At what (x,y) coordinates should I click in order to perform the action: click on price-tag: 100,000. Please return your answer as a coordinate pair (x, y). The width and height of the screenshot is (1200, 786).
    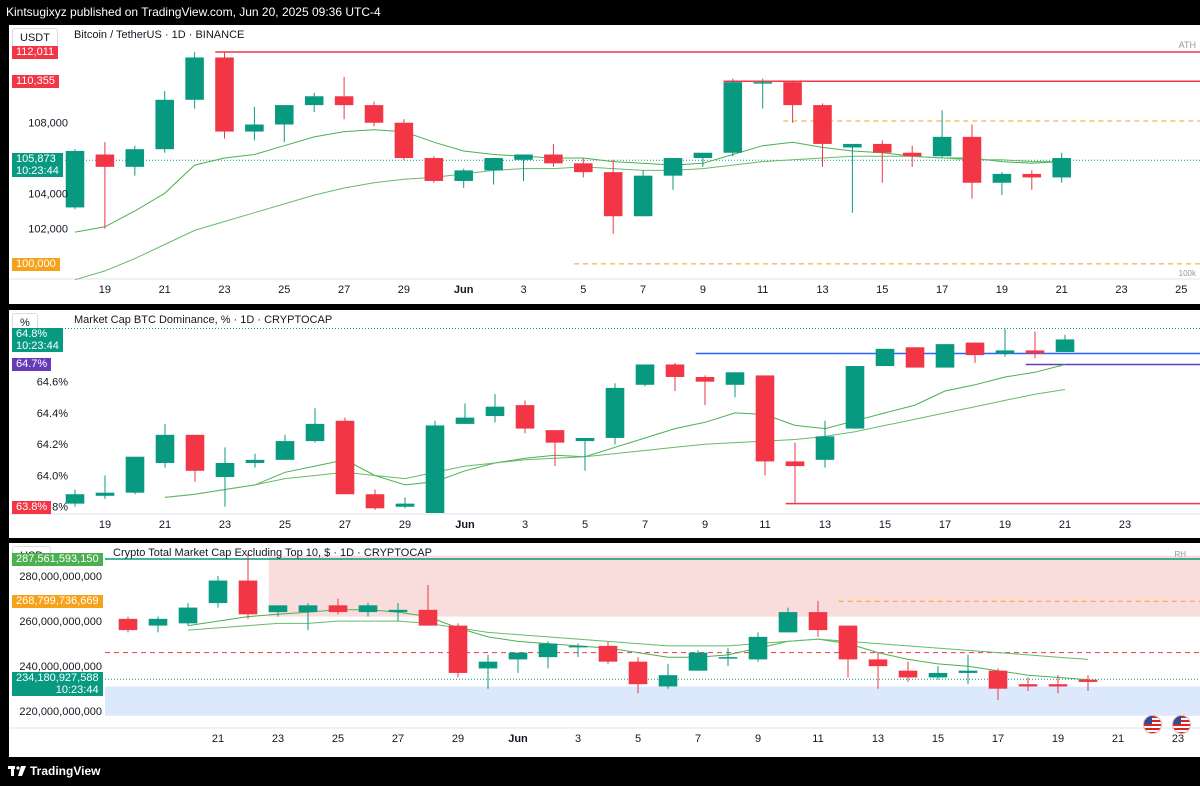
    Looking at the image, I should click on (36, 264).